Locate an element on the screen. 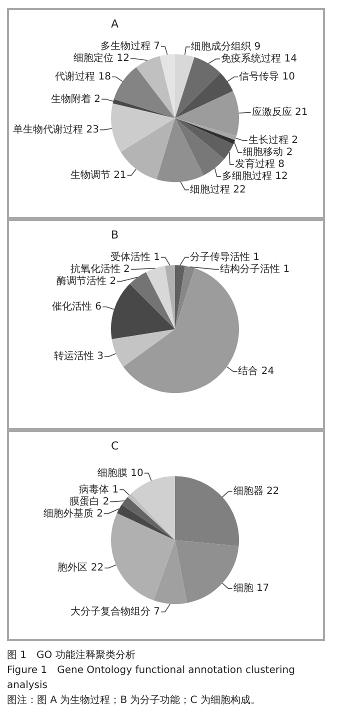  slice-label: 细胞膜 10 is located at coordinates (120, 472).